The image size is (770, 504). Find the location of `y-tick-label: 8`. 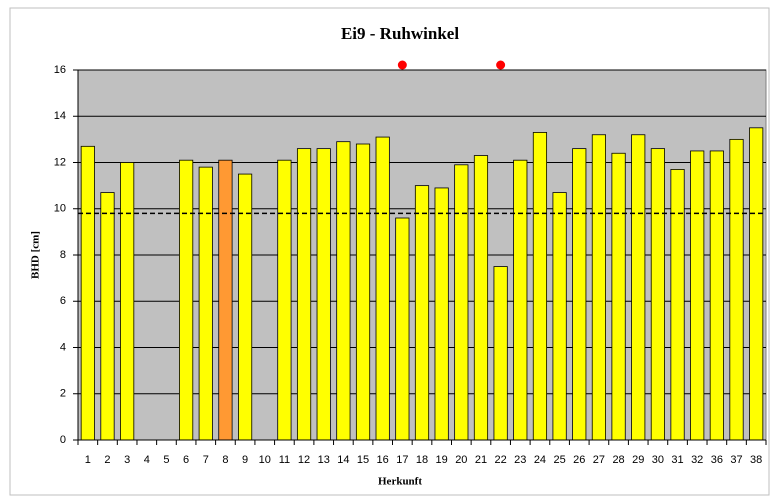

y-tick-label: 8 is located at coordinates (63, 255).